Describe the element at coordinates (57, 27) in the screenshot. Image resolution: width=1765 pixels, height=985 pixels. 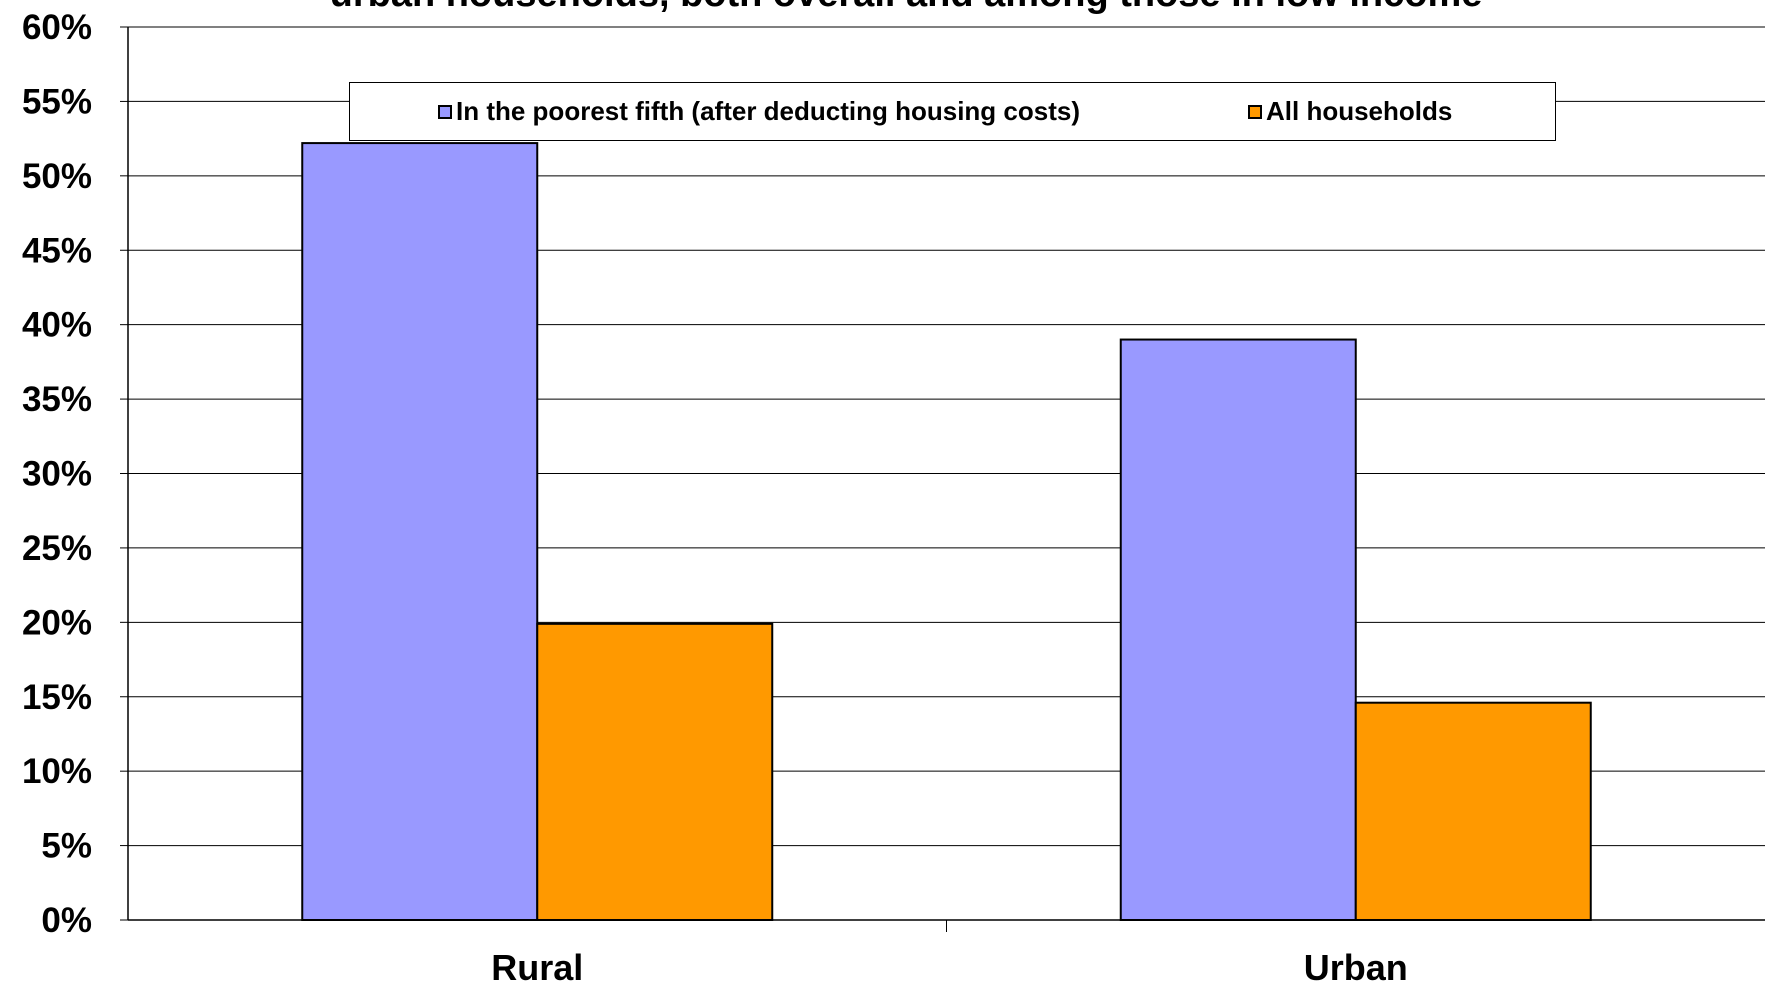
I see `y-tick-label: 60%` at that location.